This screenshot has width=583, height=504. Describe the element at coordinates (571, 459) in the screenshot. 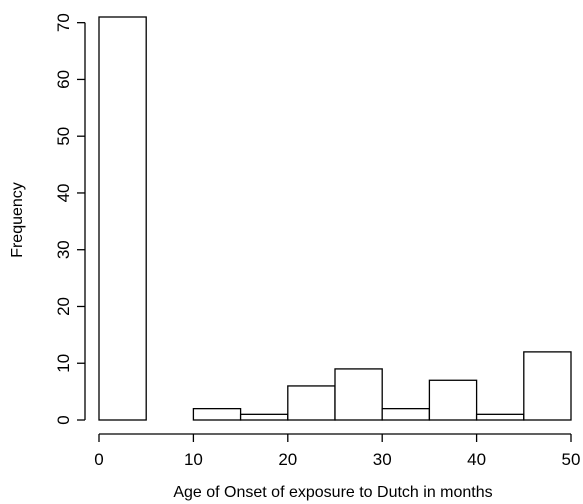

I see `x-tick-label: 50` at that location.